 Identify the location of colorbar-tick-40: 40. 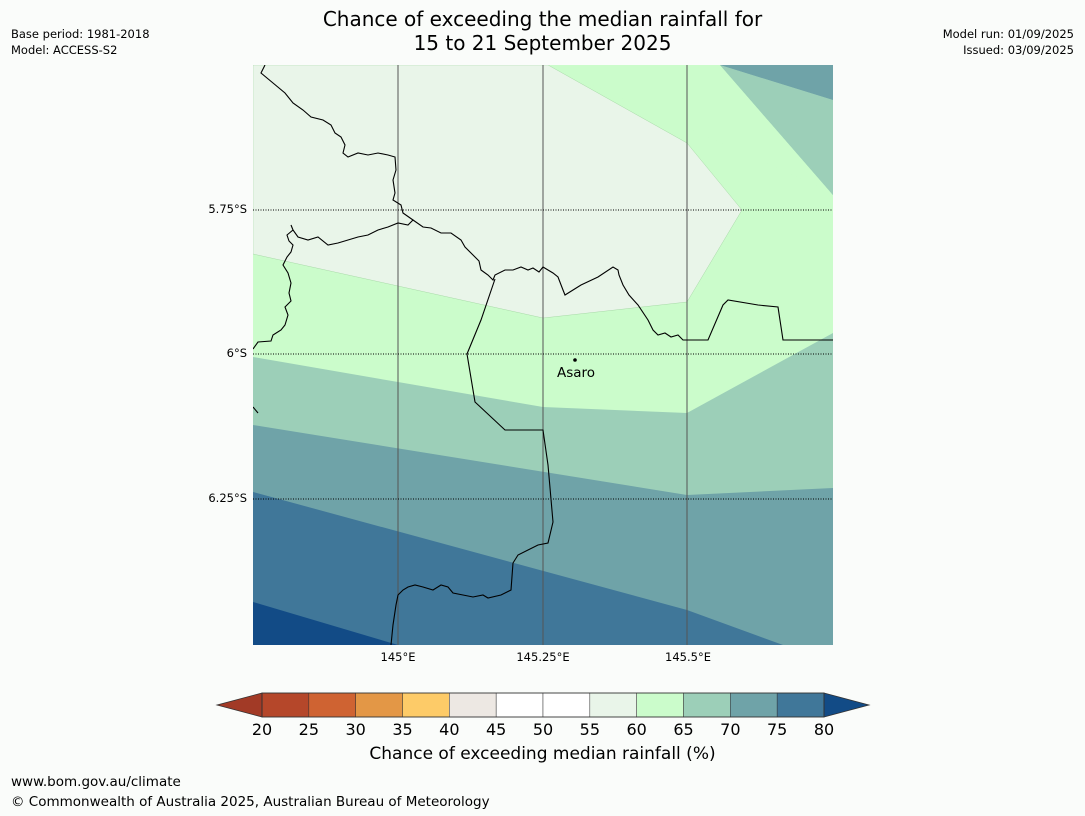
(449, 729).